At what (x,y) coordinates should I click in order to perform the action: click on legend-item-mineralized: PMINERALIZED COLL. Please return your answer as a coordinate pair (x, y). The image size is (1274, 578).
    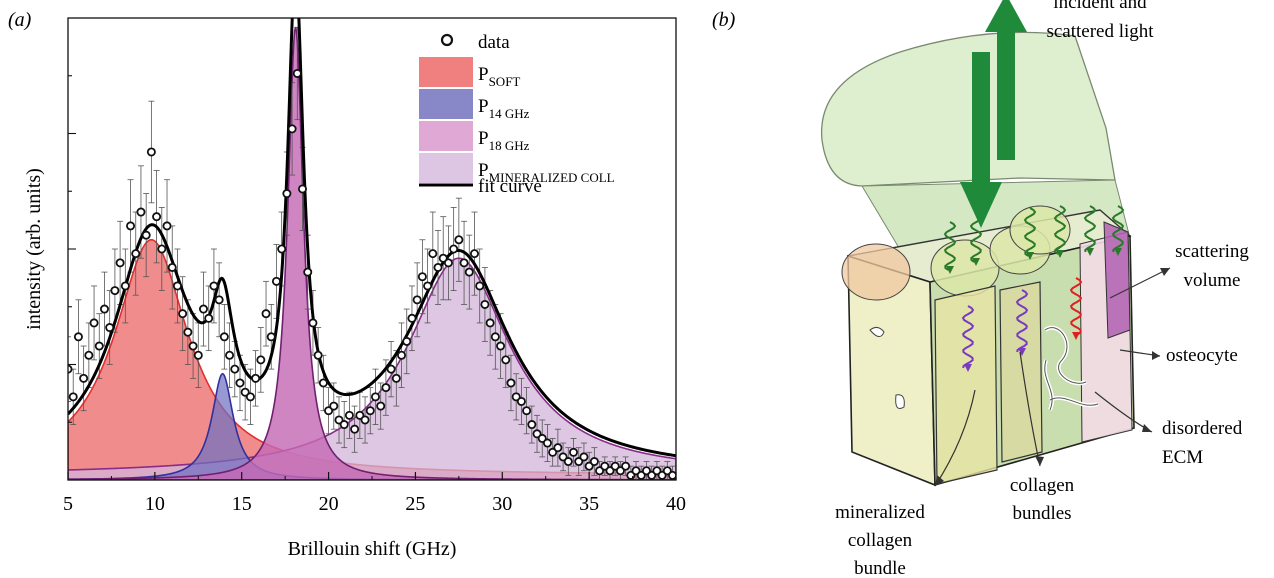
    Looking at the image, I should click on (517, 169).